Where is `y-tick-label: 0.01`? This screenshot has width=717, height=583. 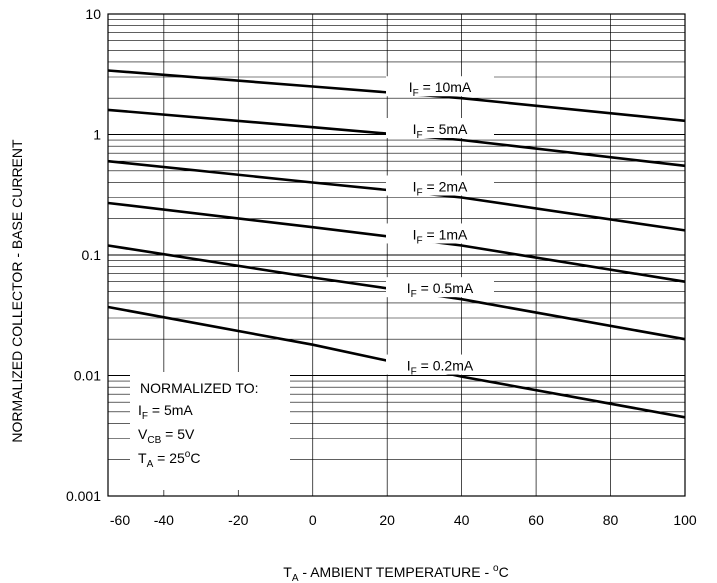
y-tick-label: 0.01 is located at coordinates (87, 376).